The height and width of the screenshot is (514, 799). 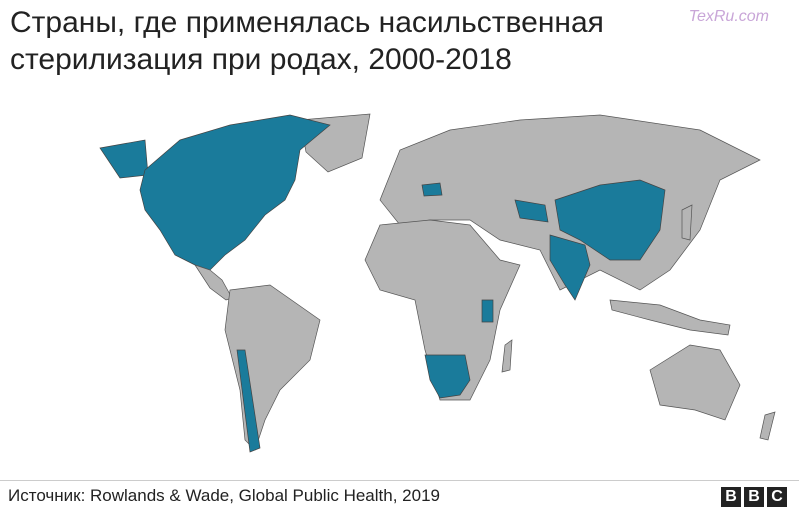 I want to click on new-zealand, so click(x=767, y=426).